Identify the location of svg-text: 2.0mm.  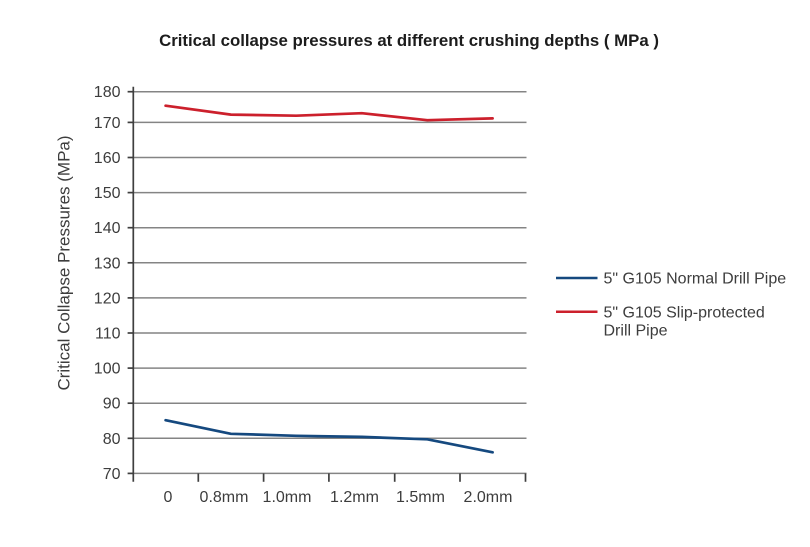
(488, 497).